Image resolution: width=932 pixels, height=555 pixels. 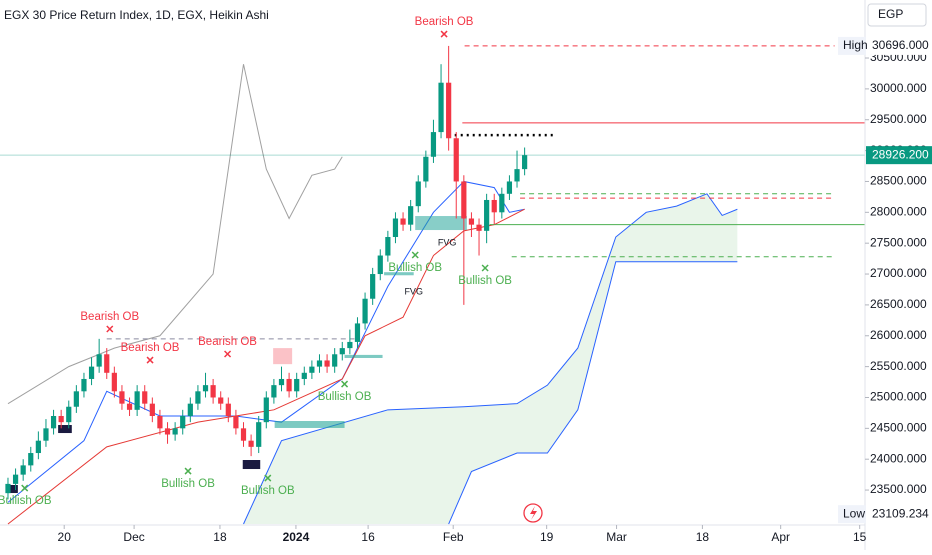 What do you see at coordinates (900, 45) in the screenshot?
I see `high-label: 30696.000` at bounding box center [900, 45].